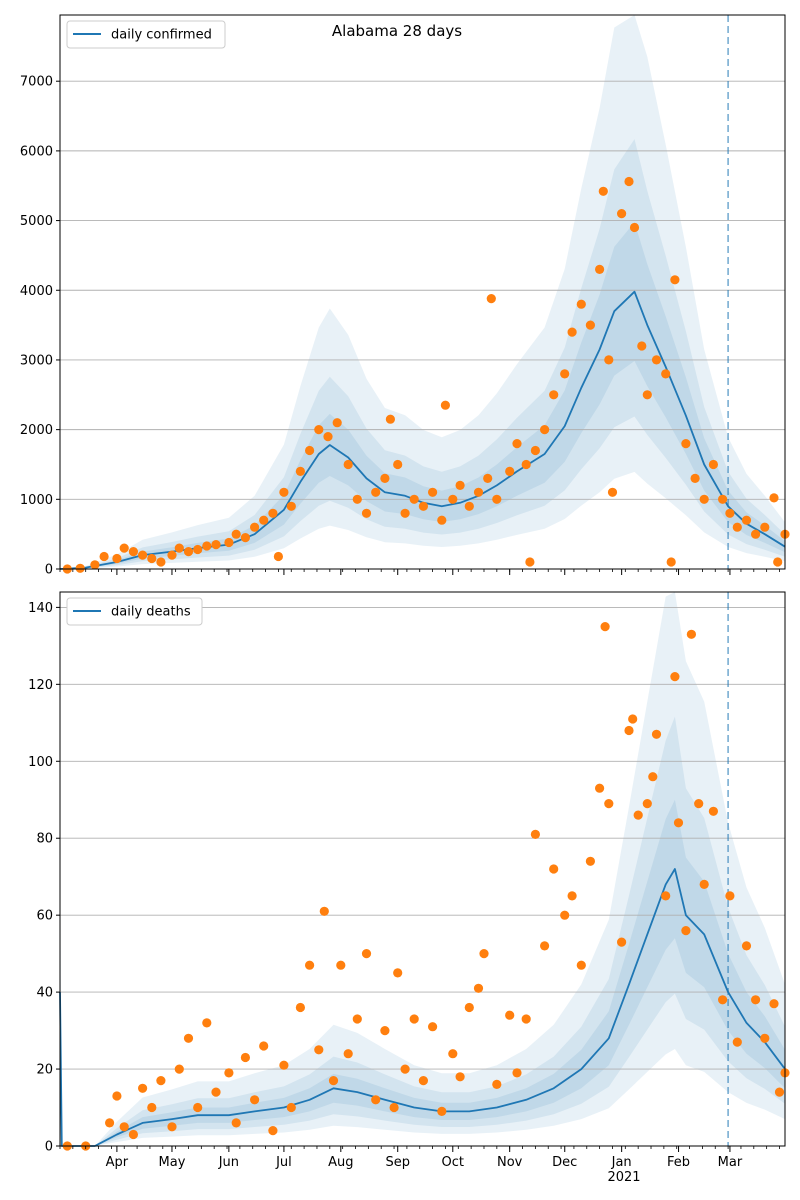 This screenshot has height=1200, width=800. Describe the element at coordinates (228, 1162) in the screenshot. I see `deaths-x-tick-label: Jun` at that location.